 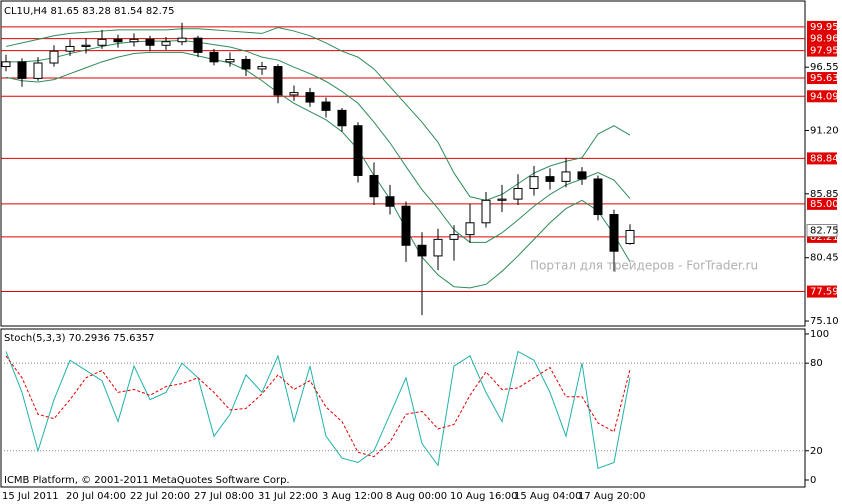 I want to click on level-label: 85.00, so click(x=824, y=204).